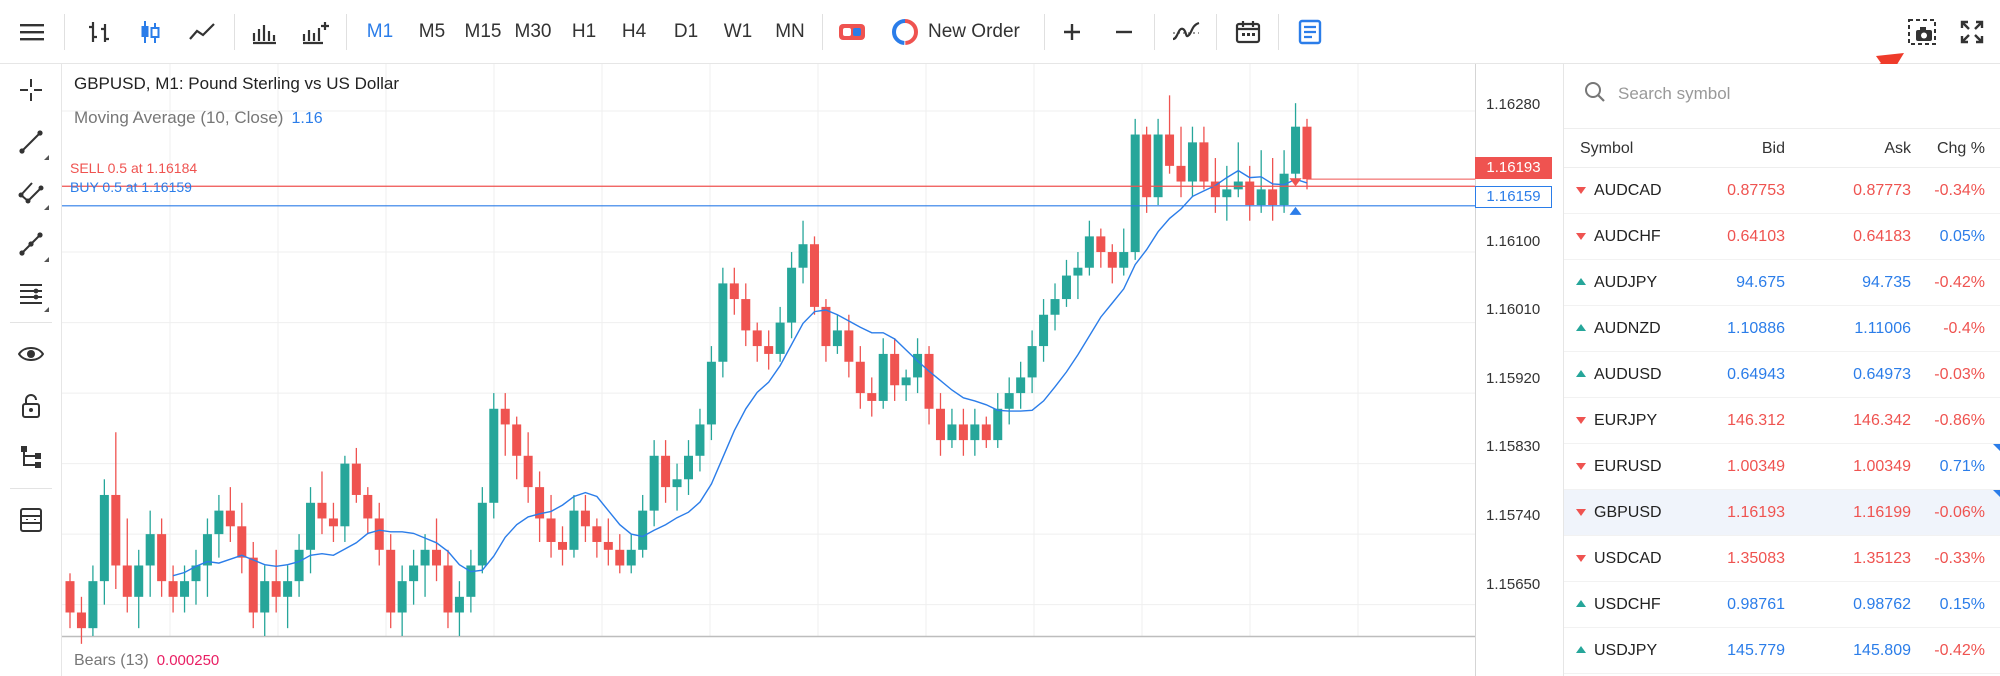 The height and width of the screenshot is (676, 2000). I want to click on menu-icon, so click(32, 32).